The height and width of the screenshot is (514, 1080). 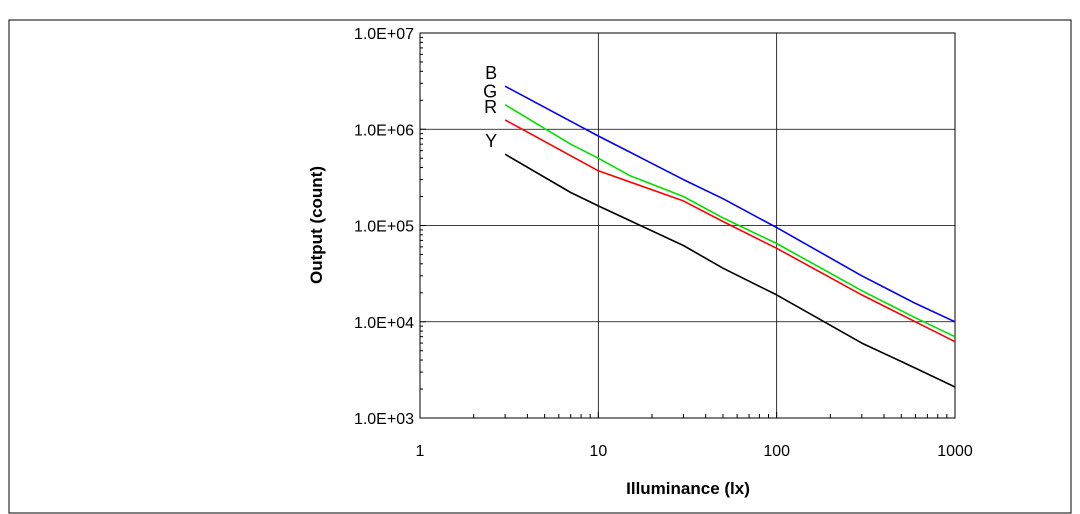 I want to click on x-tick-label: 100, so click(x=776, y=451).